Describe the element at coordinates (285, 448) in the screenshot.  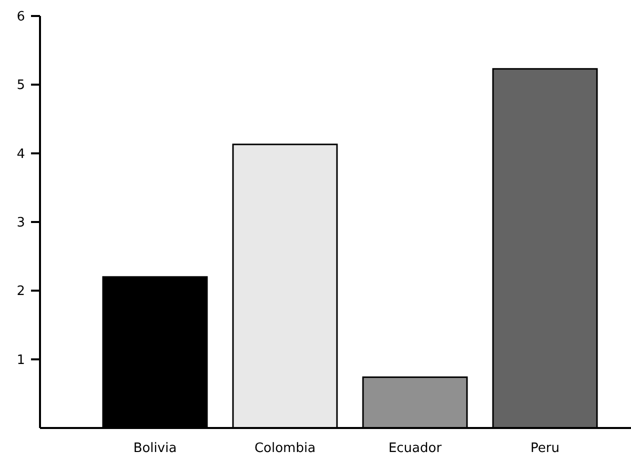
I see `x-tick-label: Colombia` at that location.